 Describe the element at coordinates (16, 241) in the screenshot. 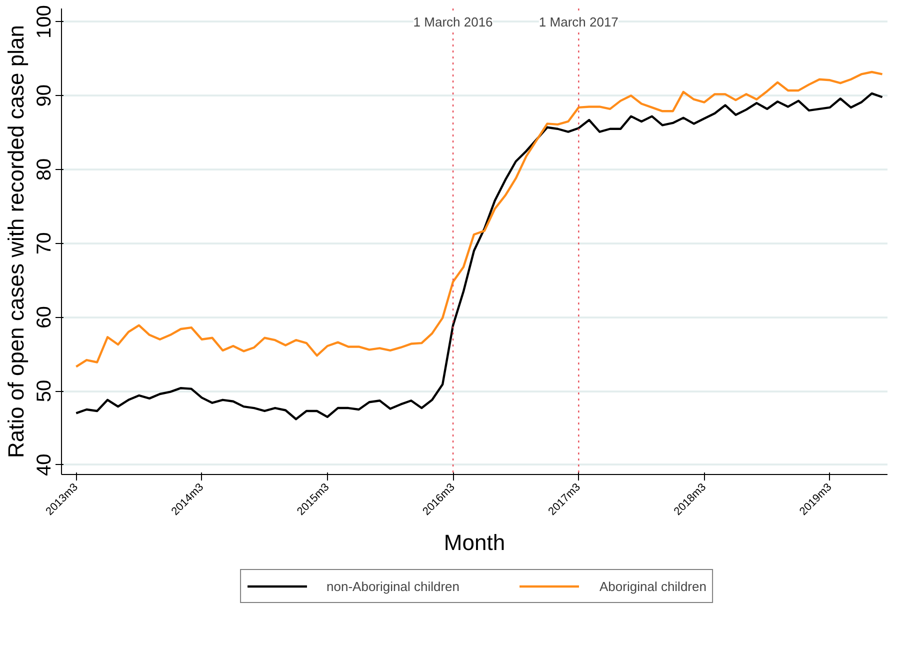

I see `y-axis-title: Ratio of open cases with recorded case plan` at that location.